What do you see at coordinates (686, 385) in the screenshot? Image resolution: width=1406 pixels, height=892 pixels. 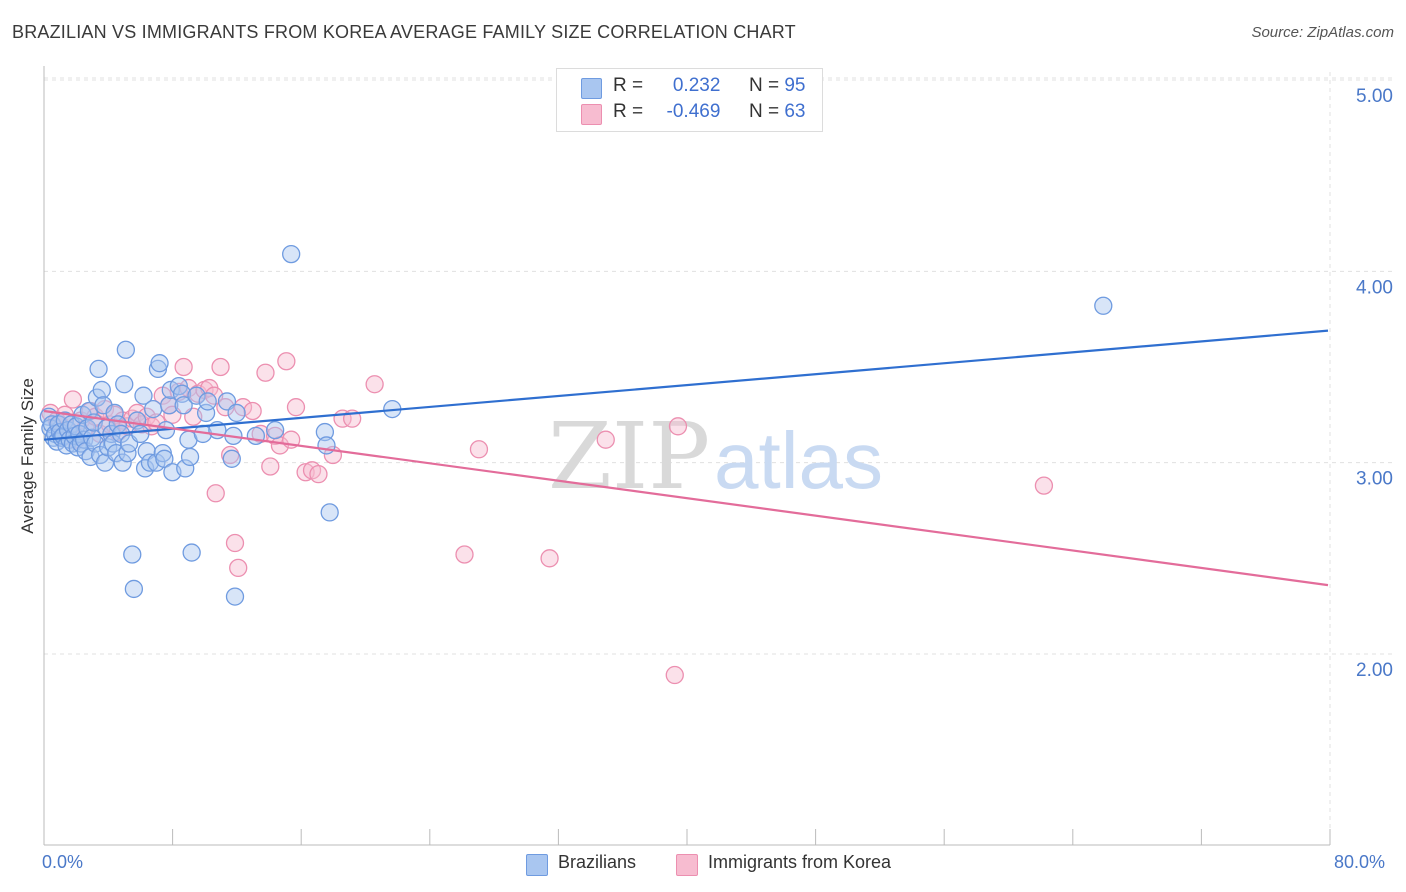 I see `brazilian-trend-line` at bounding box center [686, 385].